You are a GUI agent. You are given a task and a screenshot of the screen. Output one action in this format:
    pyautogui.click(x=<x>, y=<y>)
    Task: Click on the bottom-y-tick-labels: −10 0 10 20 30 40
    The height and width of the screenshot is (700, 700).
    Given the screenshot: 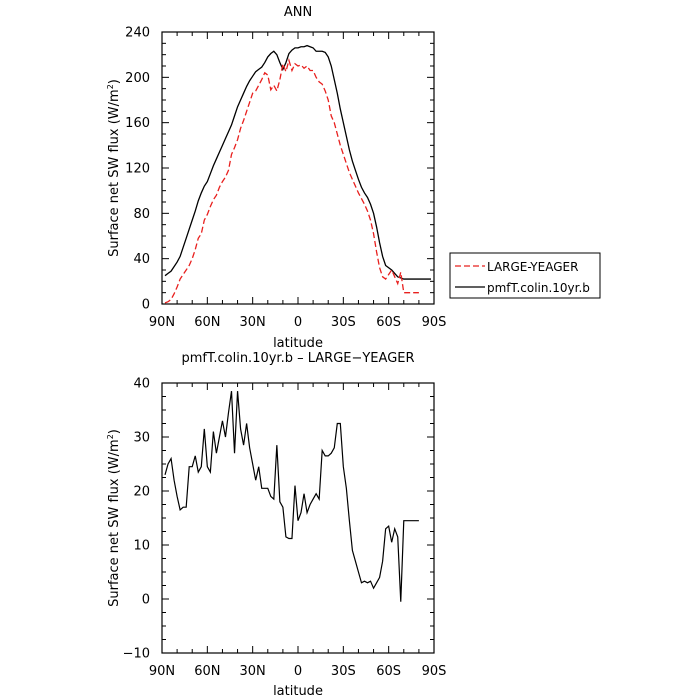 What is the action you would take?
    pyautogui.click(x=136, y=519)
    